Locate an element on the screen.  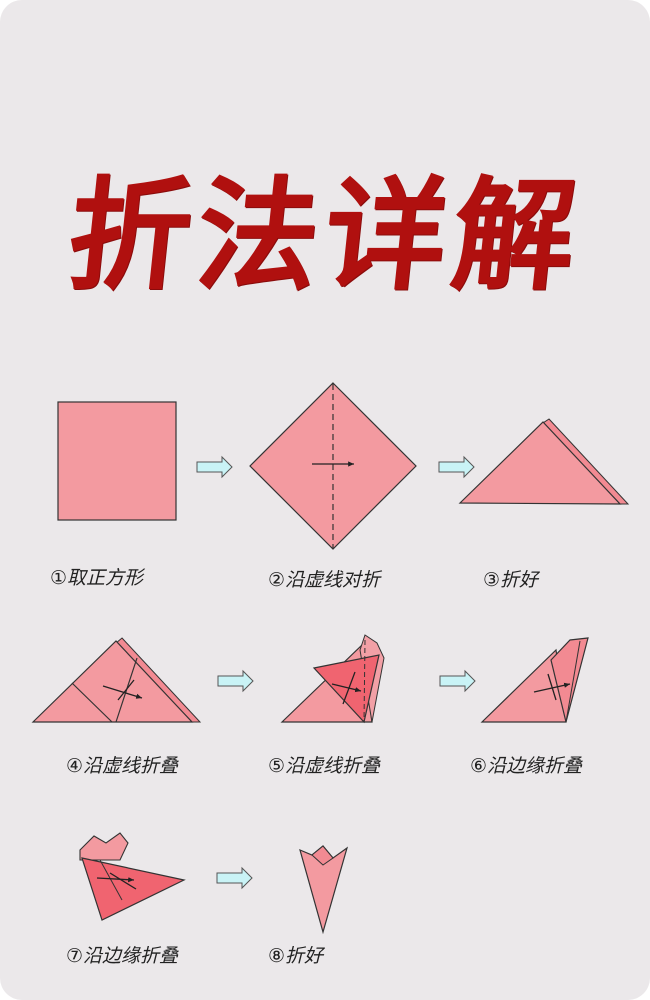
step-label: ④沿虚线折叠 is located at coordinates (122, 766).